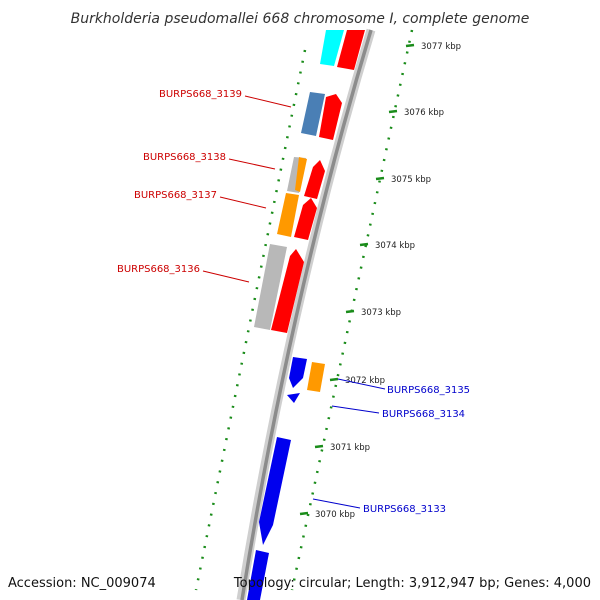 The height and width of the screenshot is (600, 600). Describe the element at coordinates (335, 515) in the screenshot. I see `tick-label: 3070 kbp` at that location.